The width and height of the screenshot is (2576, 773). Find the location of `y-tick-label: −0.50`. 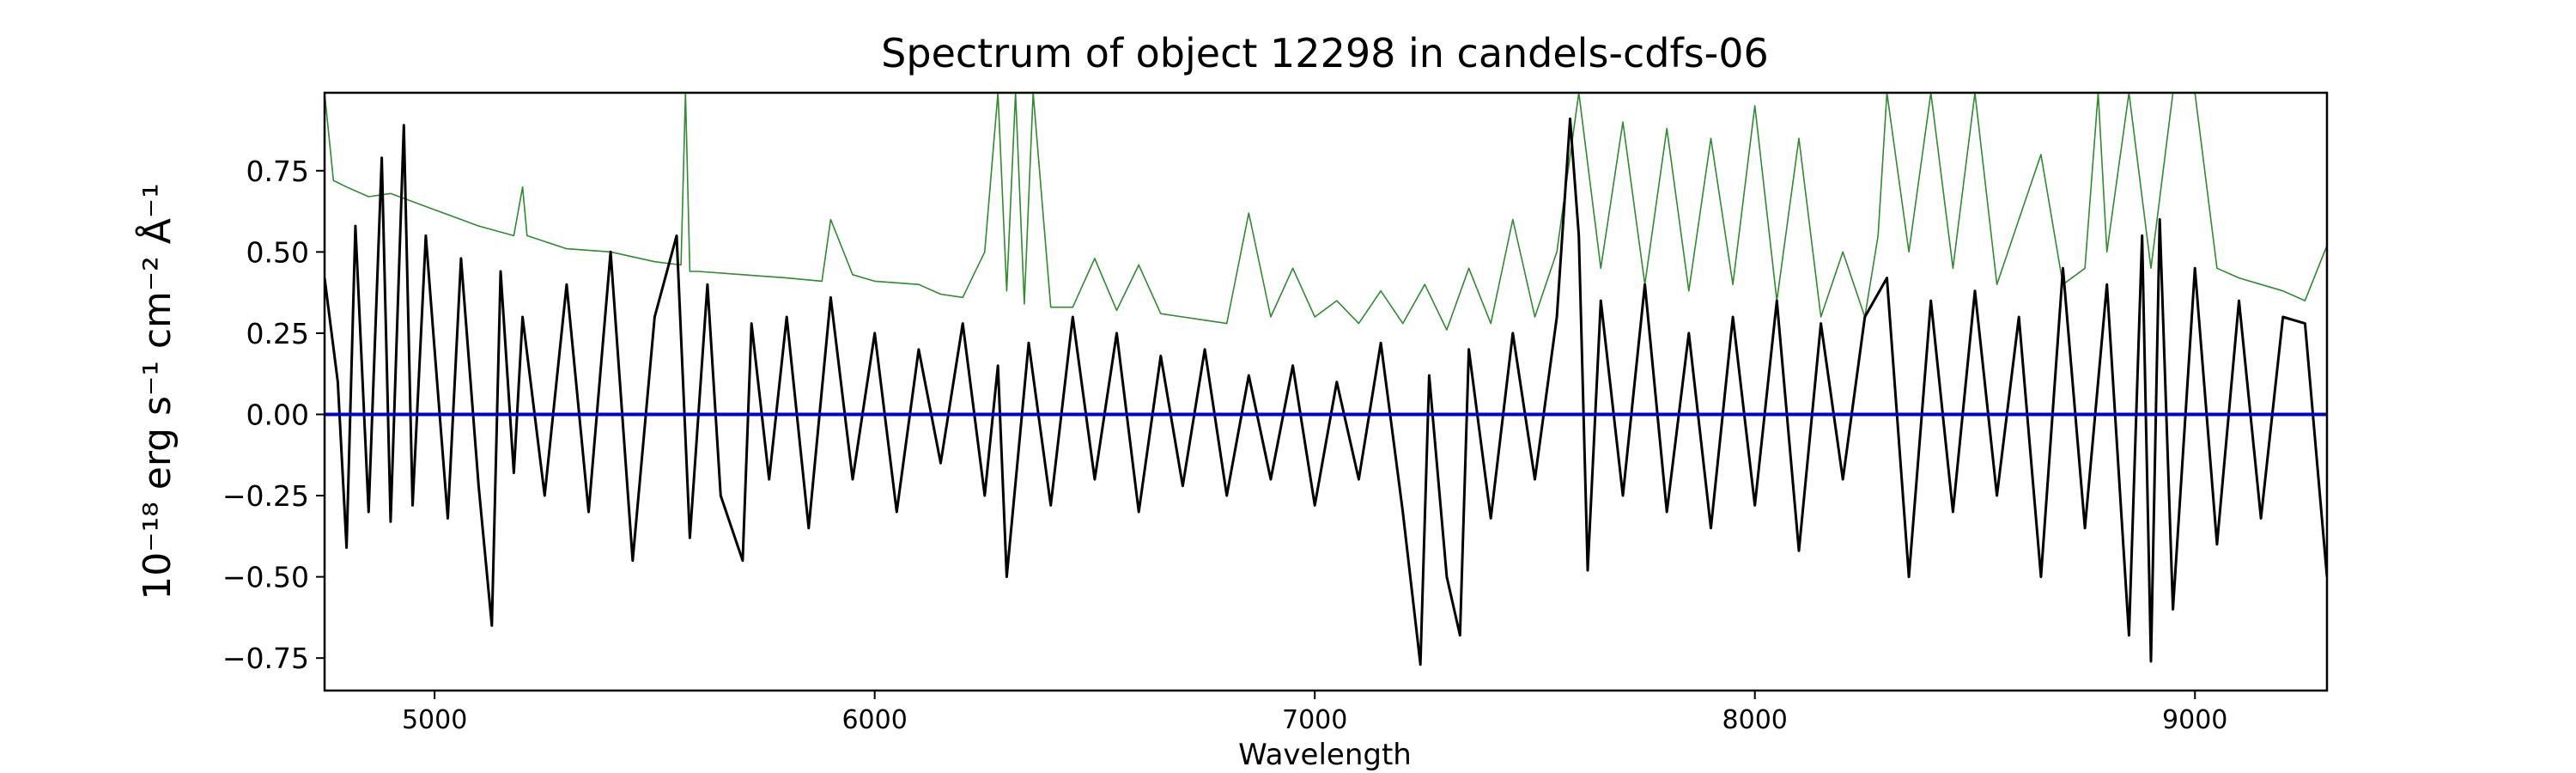

y-tick-label: −0.50 is located at coordinates (265, 577).